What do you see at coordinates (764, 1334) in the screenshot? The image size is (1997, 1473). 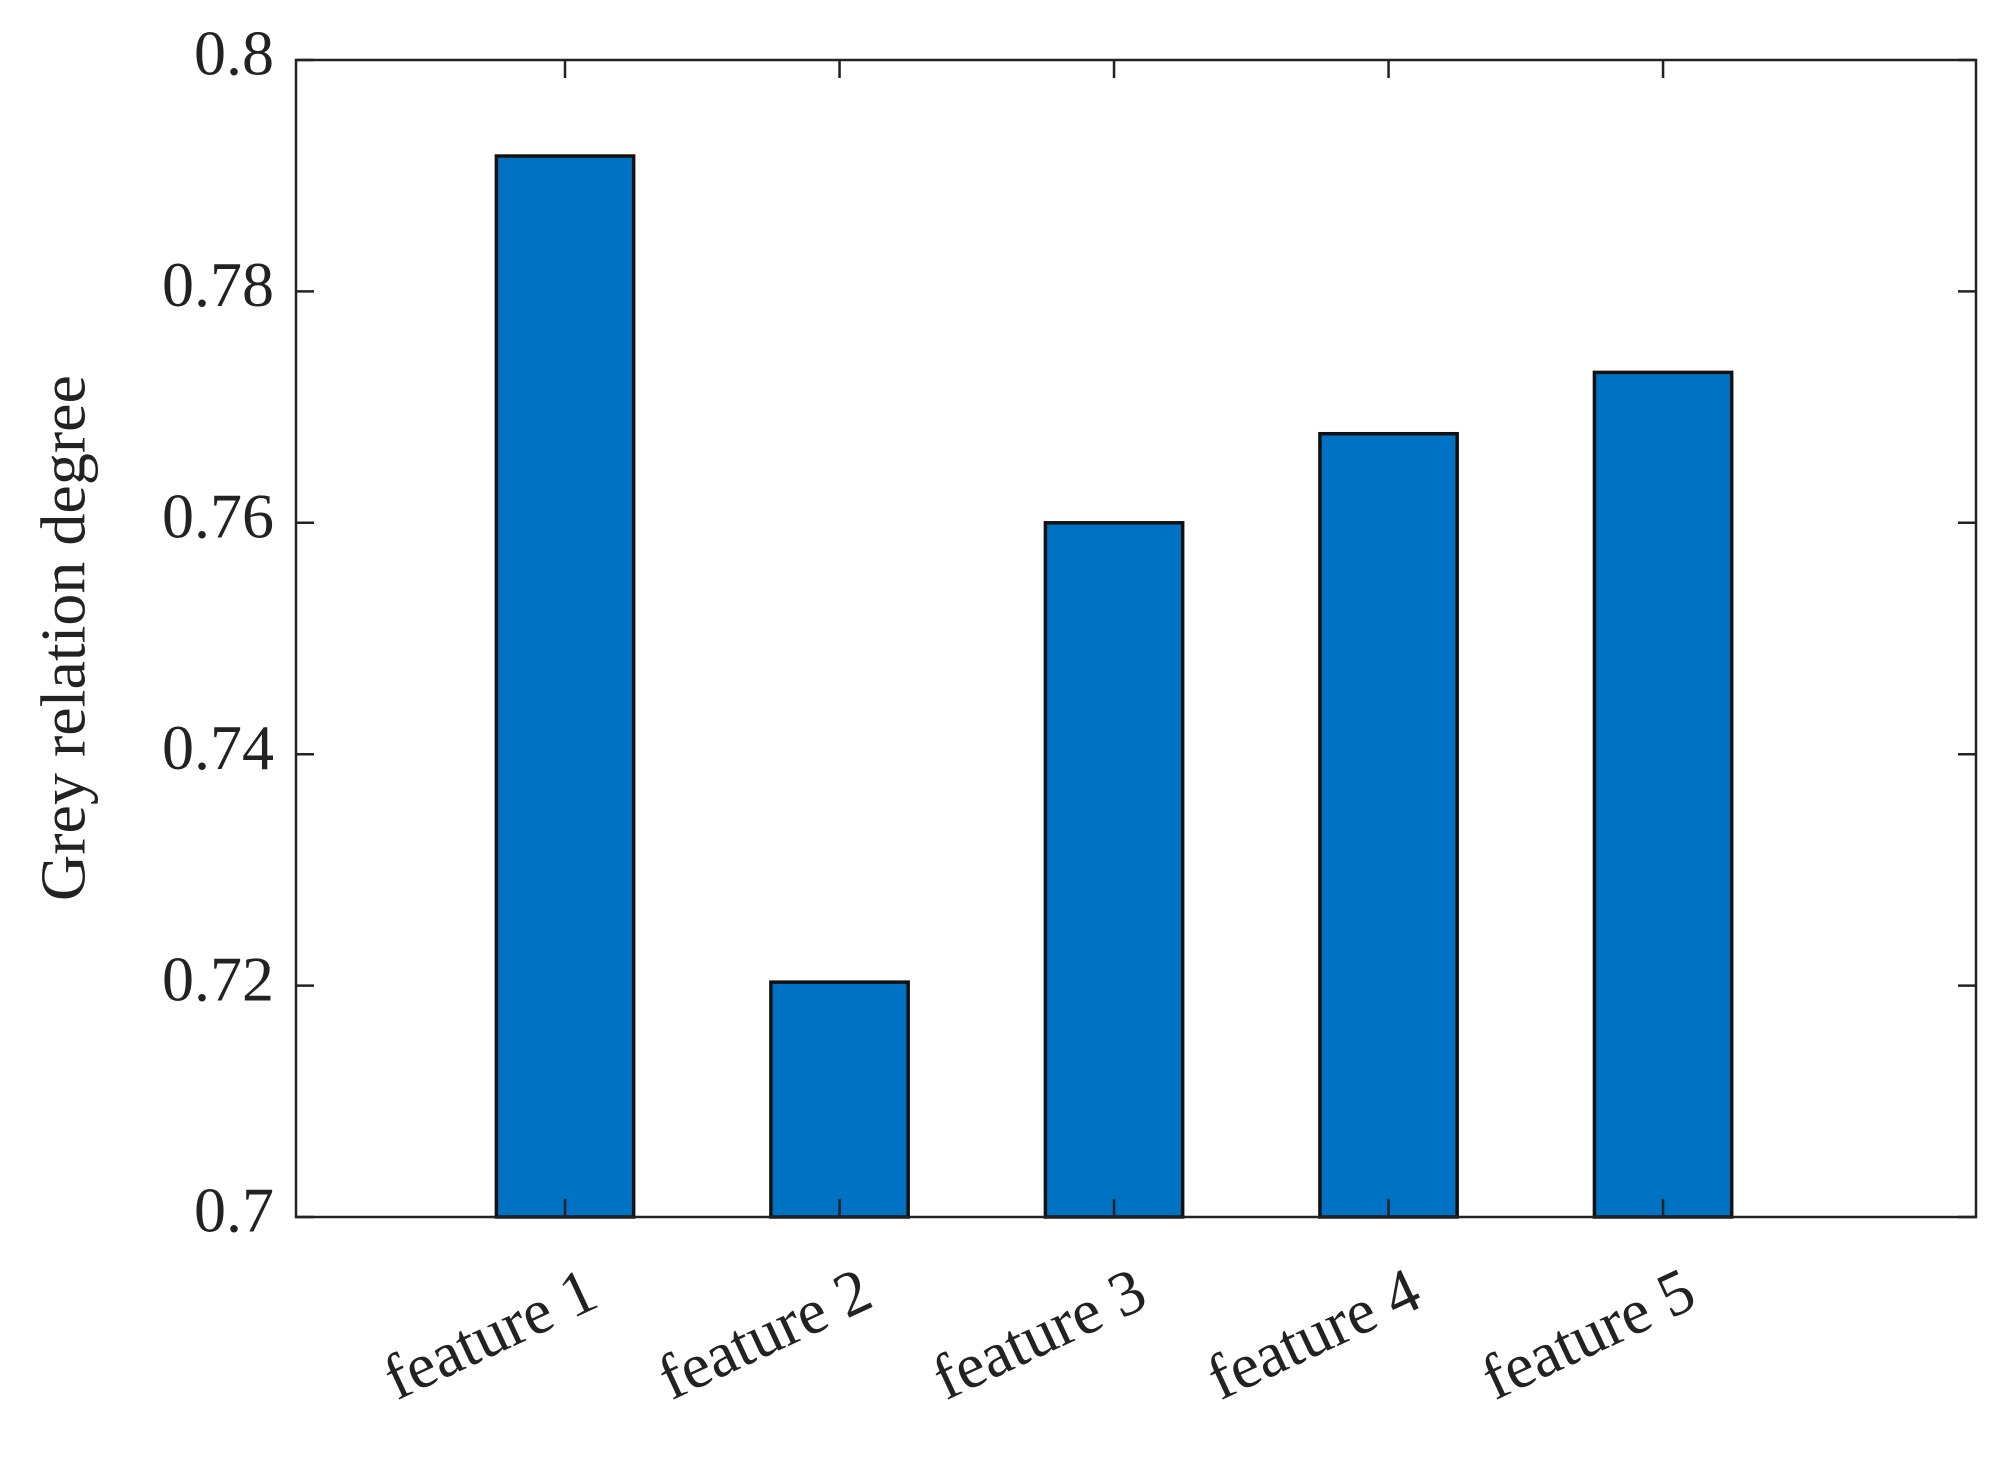 I see `x-tick-label: feature 2` at bounding box center [764, 1334].